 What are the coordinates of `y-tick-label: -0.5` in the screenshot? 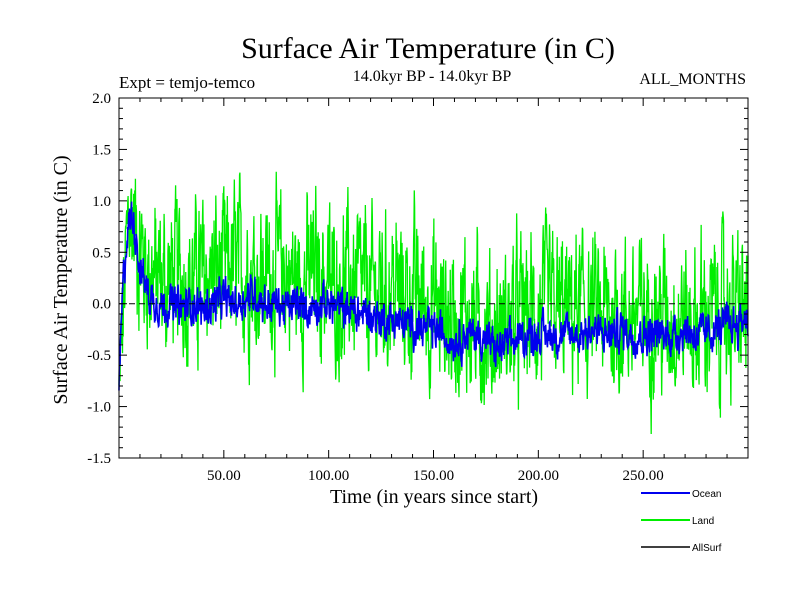 It's located at (99, 356).